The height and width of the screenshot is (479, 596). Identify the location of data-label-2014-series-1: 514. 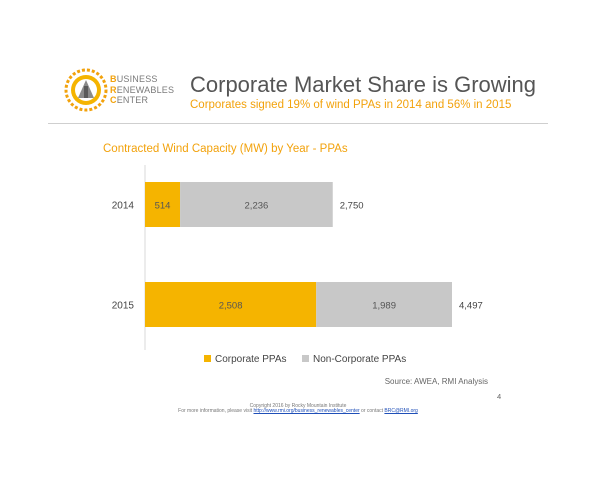
(163, 206).